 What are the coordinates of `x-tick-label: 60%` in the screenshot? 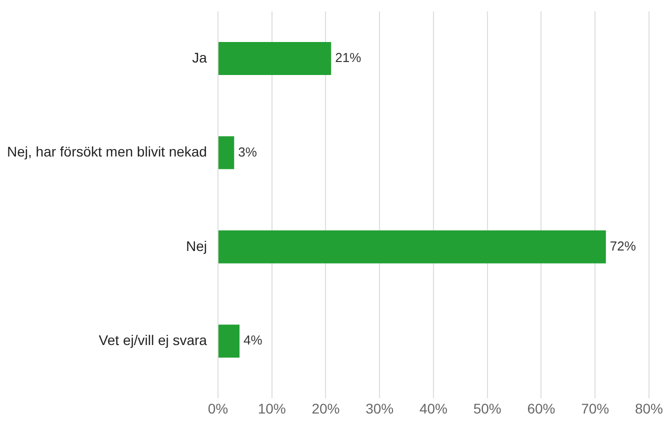 It's located at (541, 408).